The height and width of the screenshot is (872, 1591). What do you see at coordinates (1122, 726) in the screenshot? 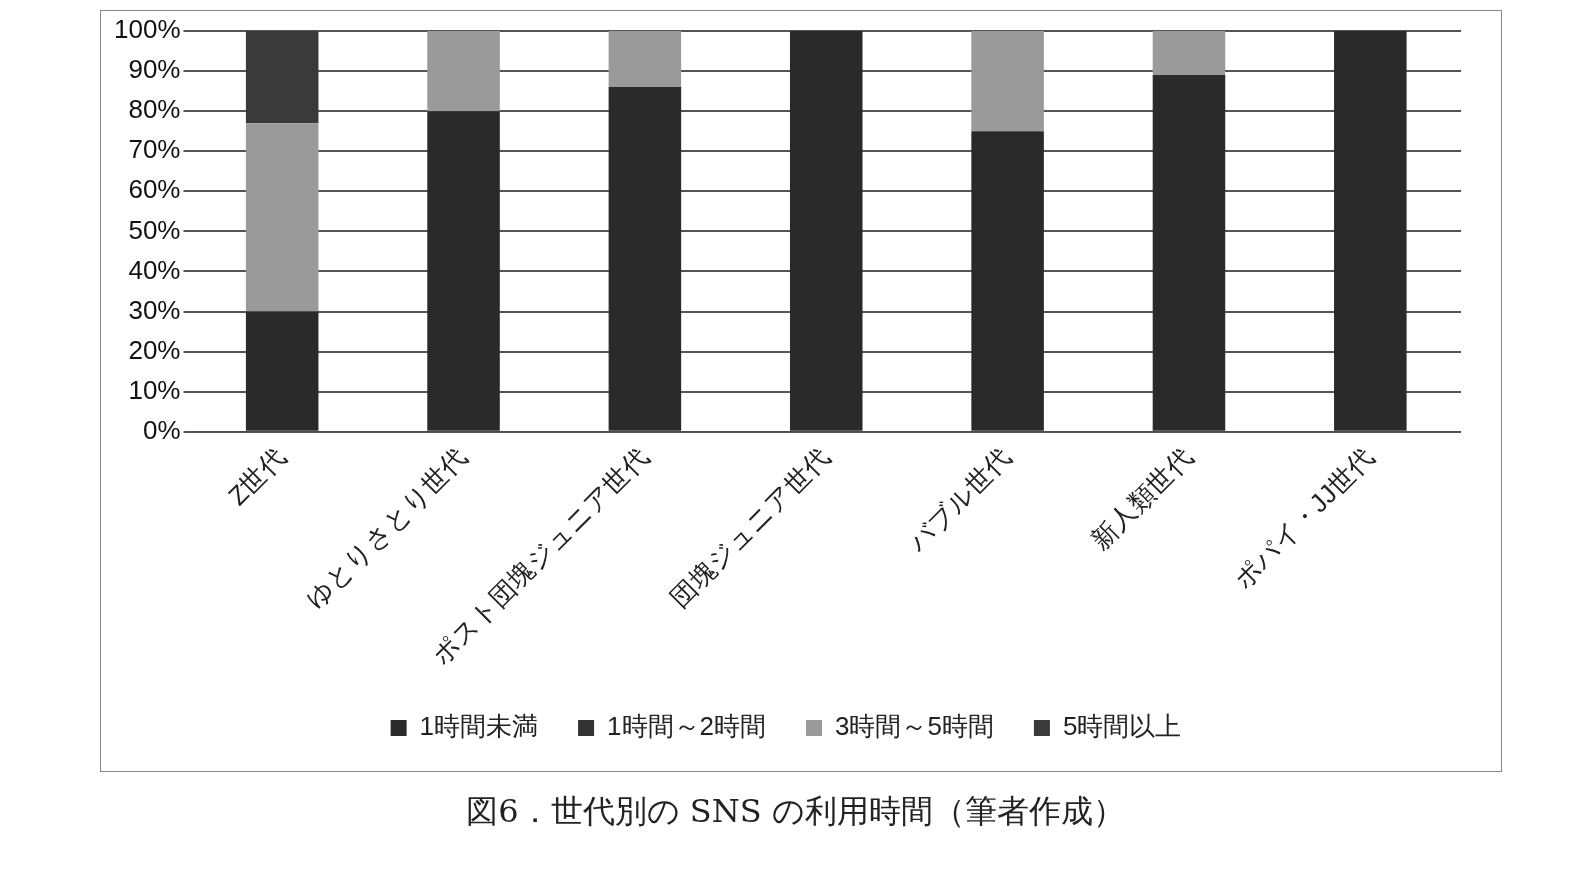
I see `legend-label: 5時間以上` at bounding box center [1122, 726].